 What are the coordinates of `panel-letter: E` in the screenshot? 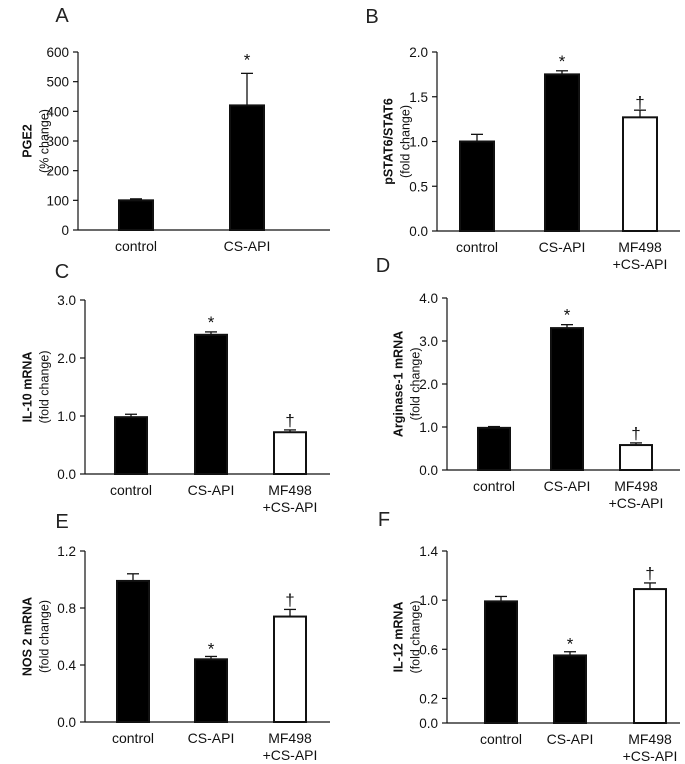 It's located at (61, 522).